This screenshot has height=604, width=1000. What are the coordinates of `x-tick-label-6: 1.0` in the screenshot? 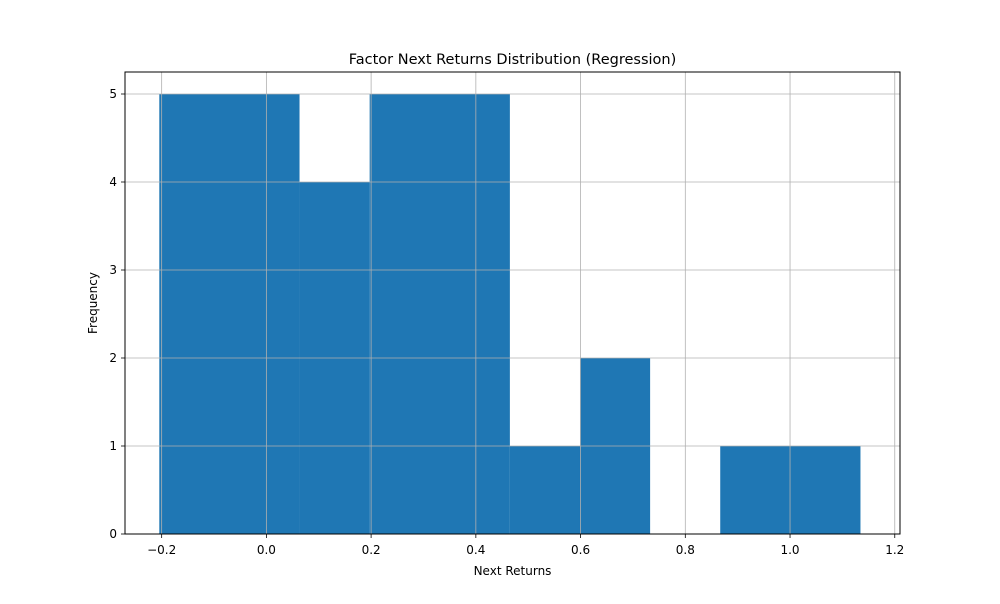 It's located at (789, 550).